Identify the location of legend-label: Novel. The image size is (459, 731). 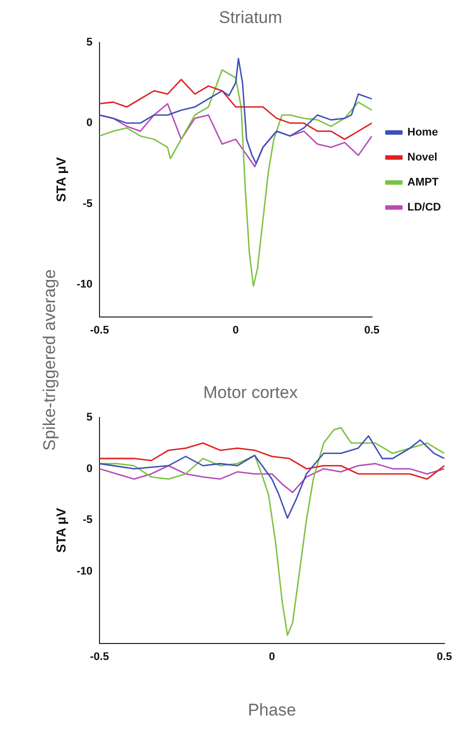
(422, 158).